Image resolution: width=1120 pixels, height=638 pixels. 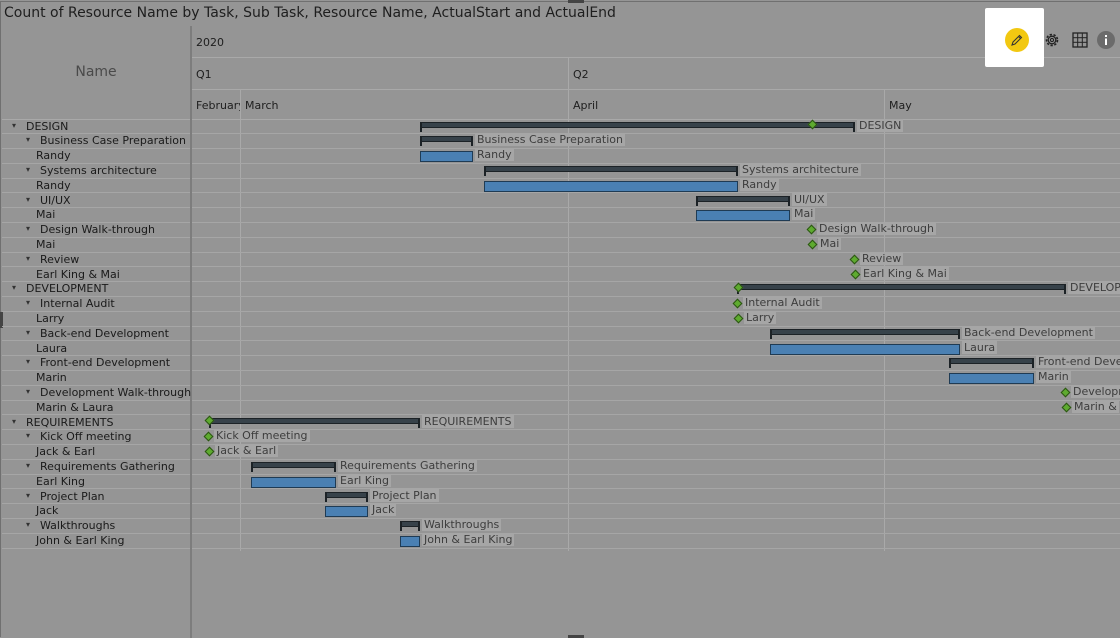 What do you see at coordinates (53, 185) in the screenshot?
I see `tree-row-label: Randy` at bounding box center [53, 185].